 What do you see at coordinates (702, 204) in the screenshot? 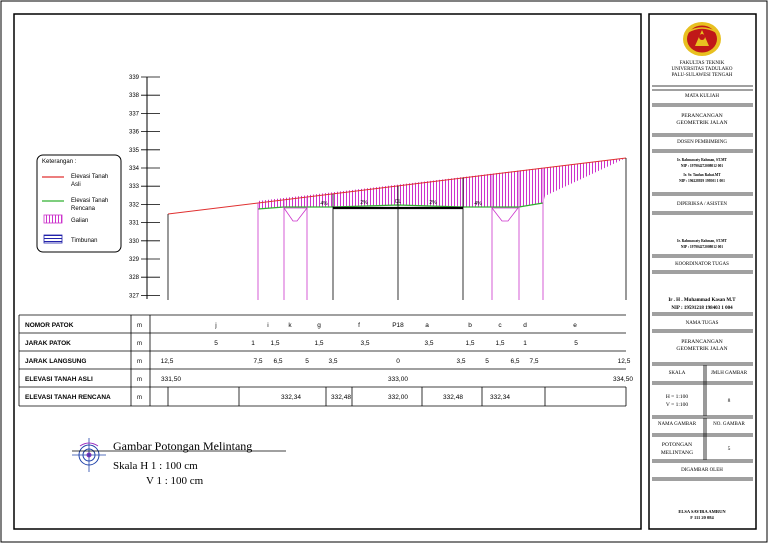
I see `diperiksa-header: DIPERIKSA / ASISTEN` at bounding box center [702, 204].